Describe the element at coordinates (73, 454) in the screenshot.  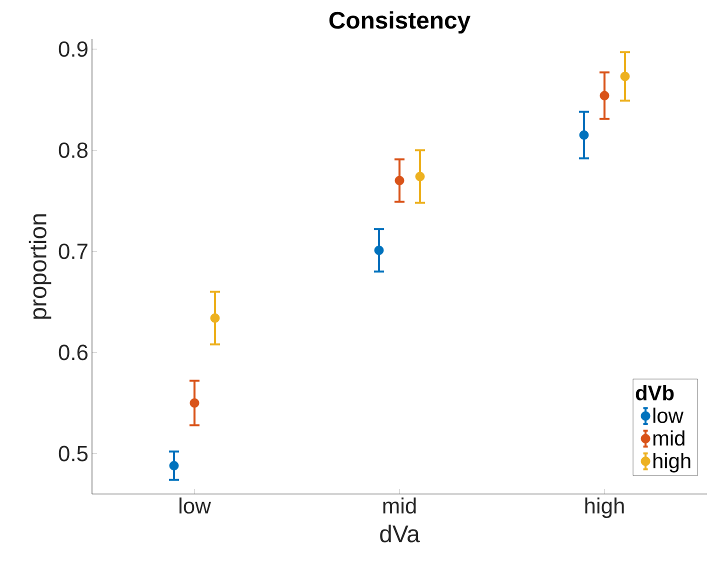
I see `y-tick-label: 0.5` at that location.